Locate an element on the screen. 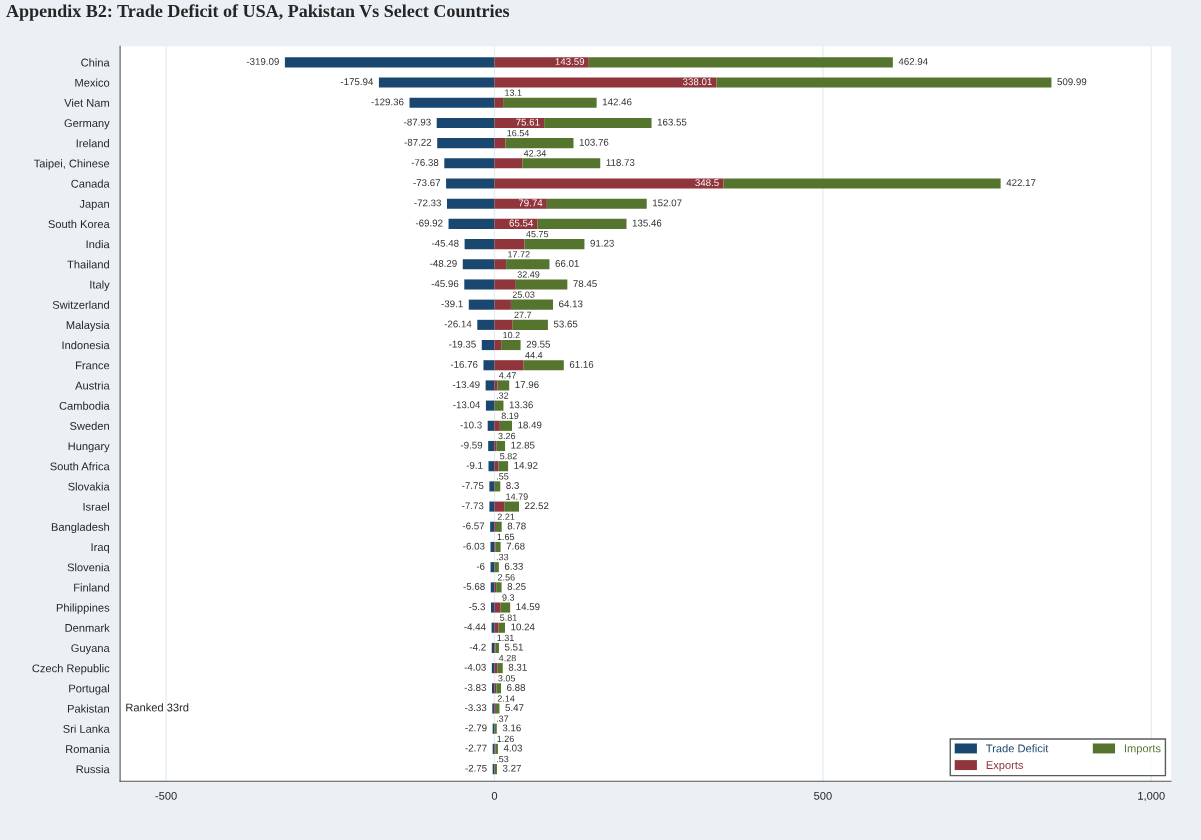 This screenshot has height=840, width=1201. y-tick-label: Iraq is located at coordinates (100, 548).